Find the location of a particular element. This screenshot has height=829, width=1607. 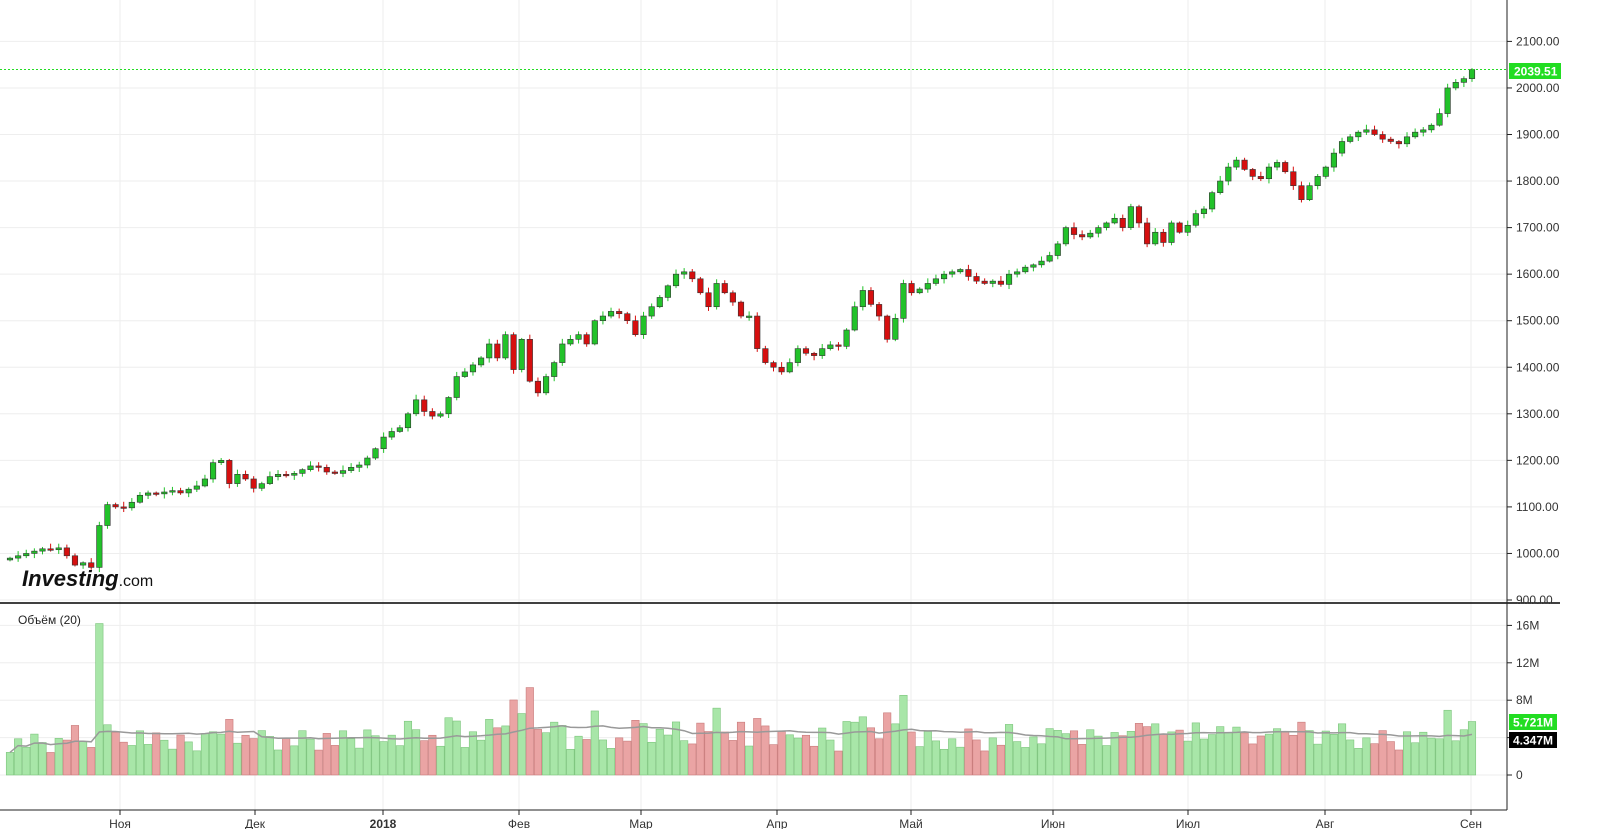

price-tick-label: 1000.00 is located at coordinates (1538, 553).